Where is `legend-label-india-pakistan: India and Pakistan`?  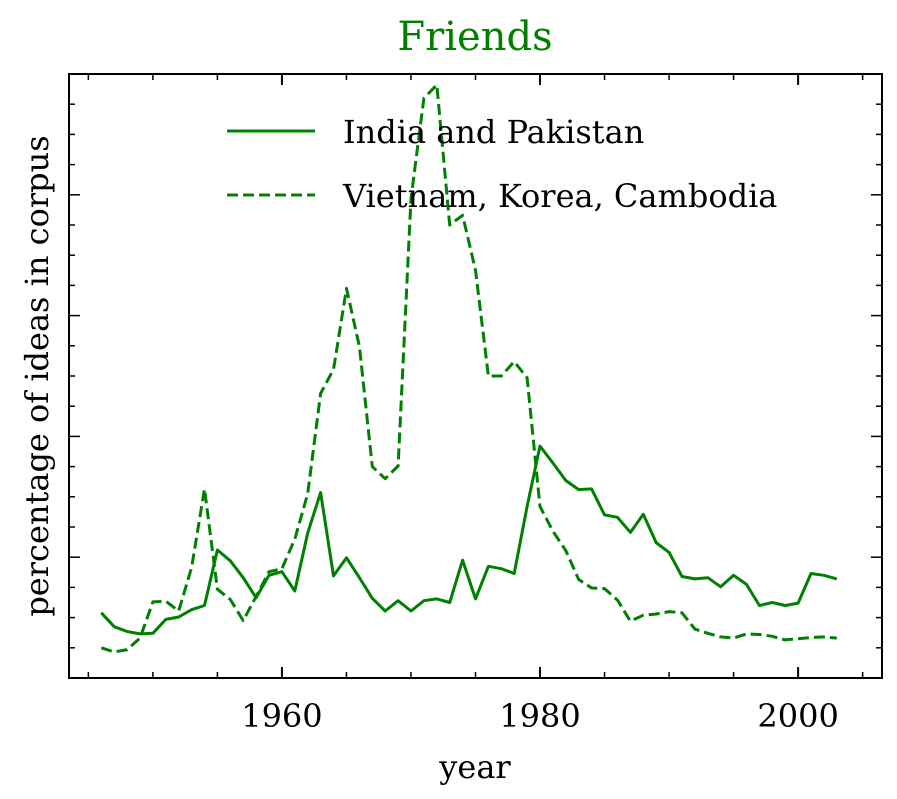
legend-label-india-pakistan: India and Pakistan is located at coordinates (493, 132).